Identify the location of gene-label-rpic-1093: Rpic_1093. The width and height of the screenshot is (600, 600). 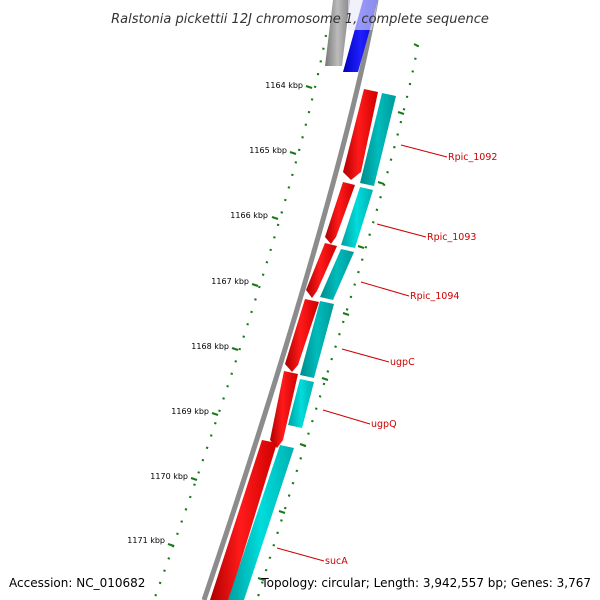
(451, 237).